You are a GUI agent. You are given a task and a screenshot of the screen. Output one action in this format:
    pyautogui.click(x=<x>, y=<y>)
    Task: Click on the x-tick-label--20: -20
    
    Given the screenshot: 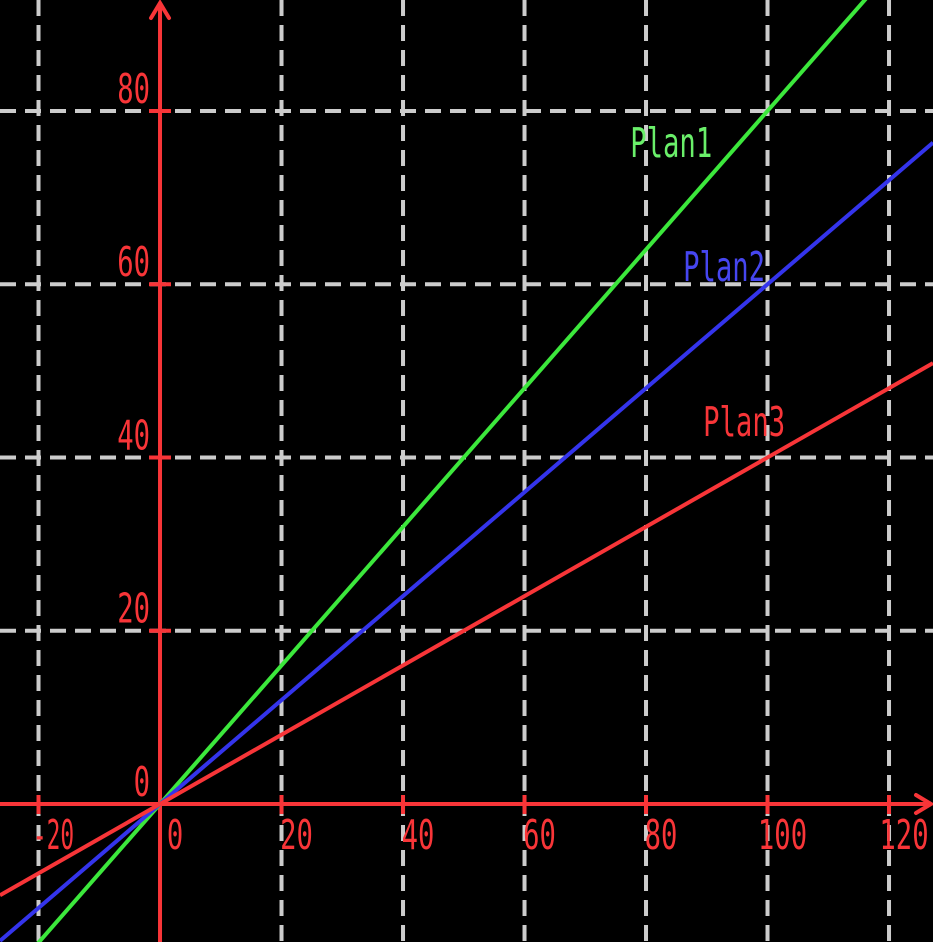 What is the action you would take?
    pyautogui.click(x=53, y=835)
    